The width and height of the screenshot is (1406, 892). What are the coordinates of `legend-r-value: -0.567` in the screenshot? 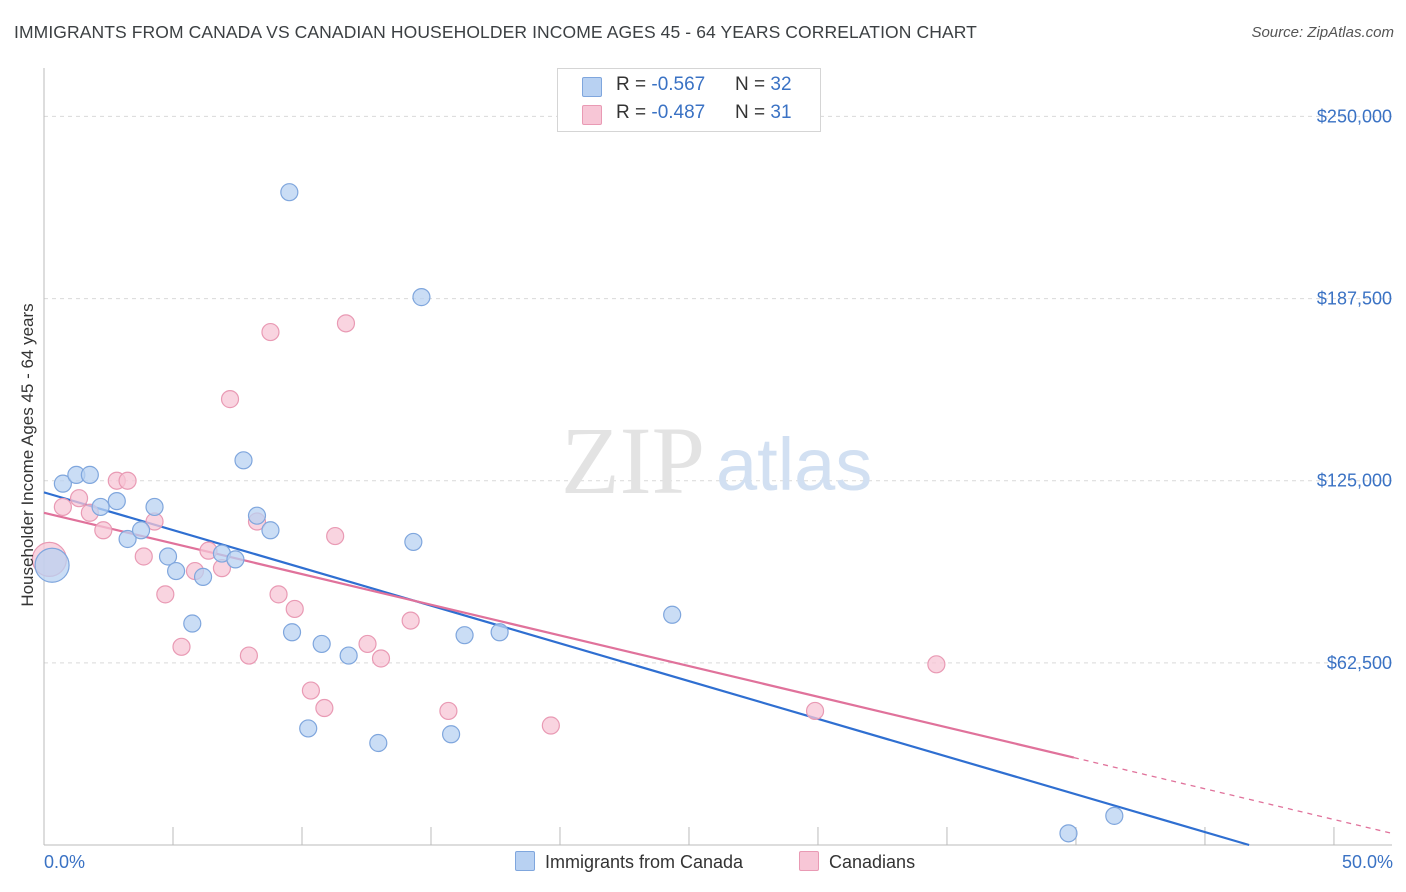 It's located at (678, 84).